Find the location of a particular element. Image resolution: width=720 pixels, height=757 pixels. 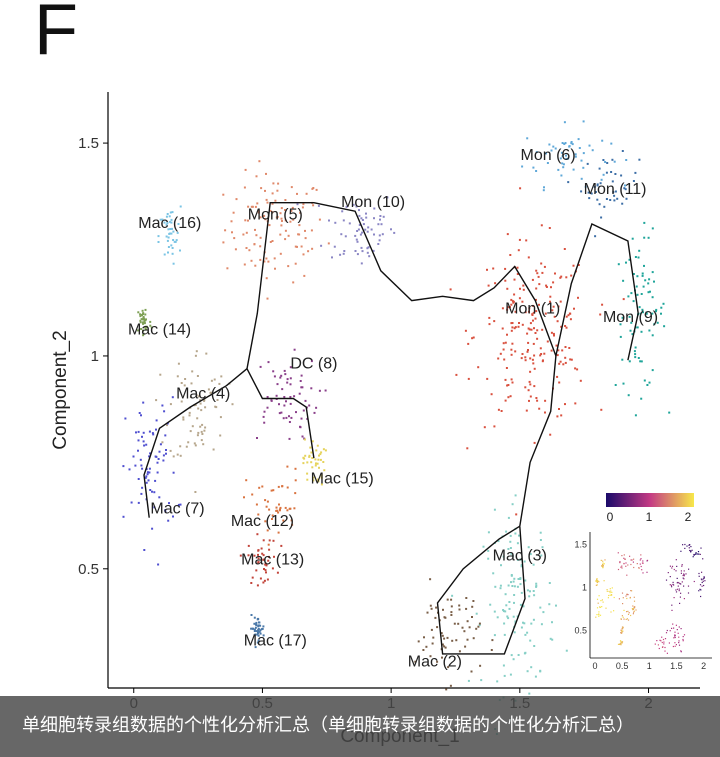

inset-x-tick-label: 2 is located at coordinates (703, 666).